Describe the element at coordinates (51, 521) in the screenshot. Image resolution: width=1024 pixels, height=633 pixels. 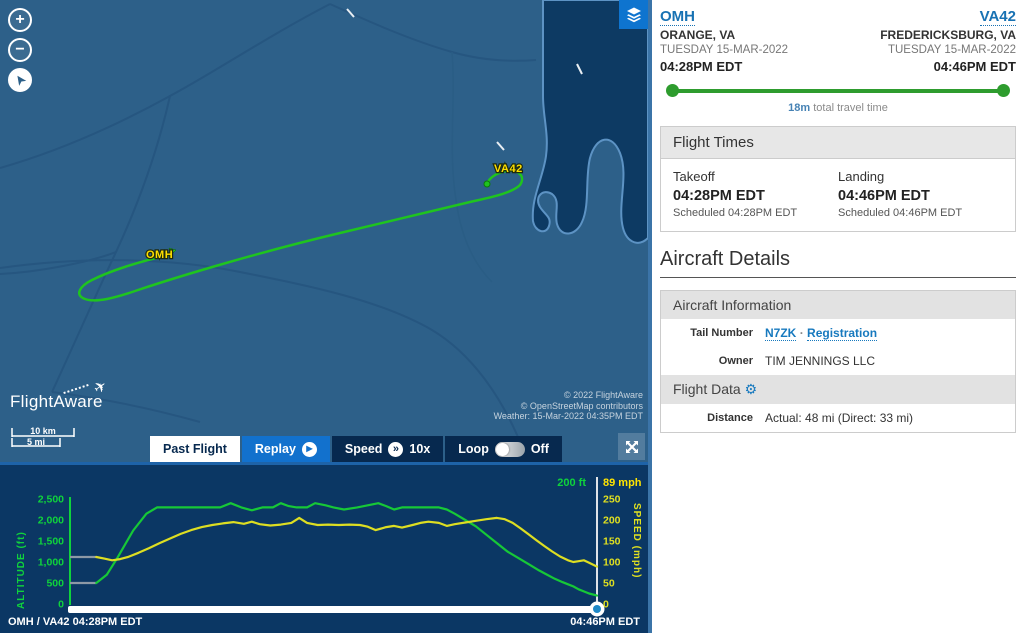
I see `altitude-tick-label: 2,000` at that location.